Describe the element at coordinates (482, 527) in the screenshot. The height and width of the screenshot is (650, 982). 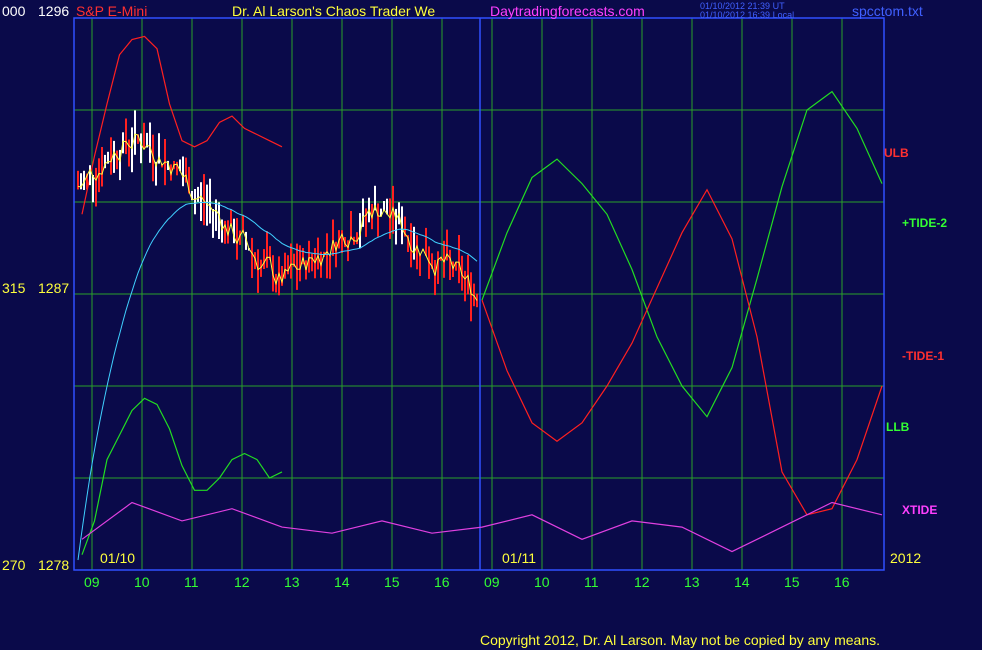
I see `series-line-xtide` at that location.